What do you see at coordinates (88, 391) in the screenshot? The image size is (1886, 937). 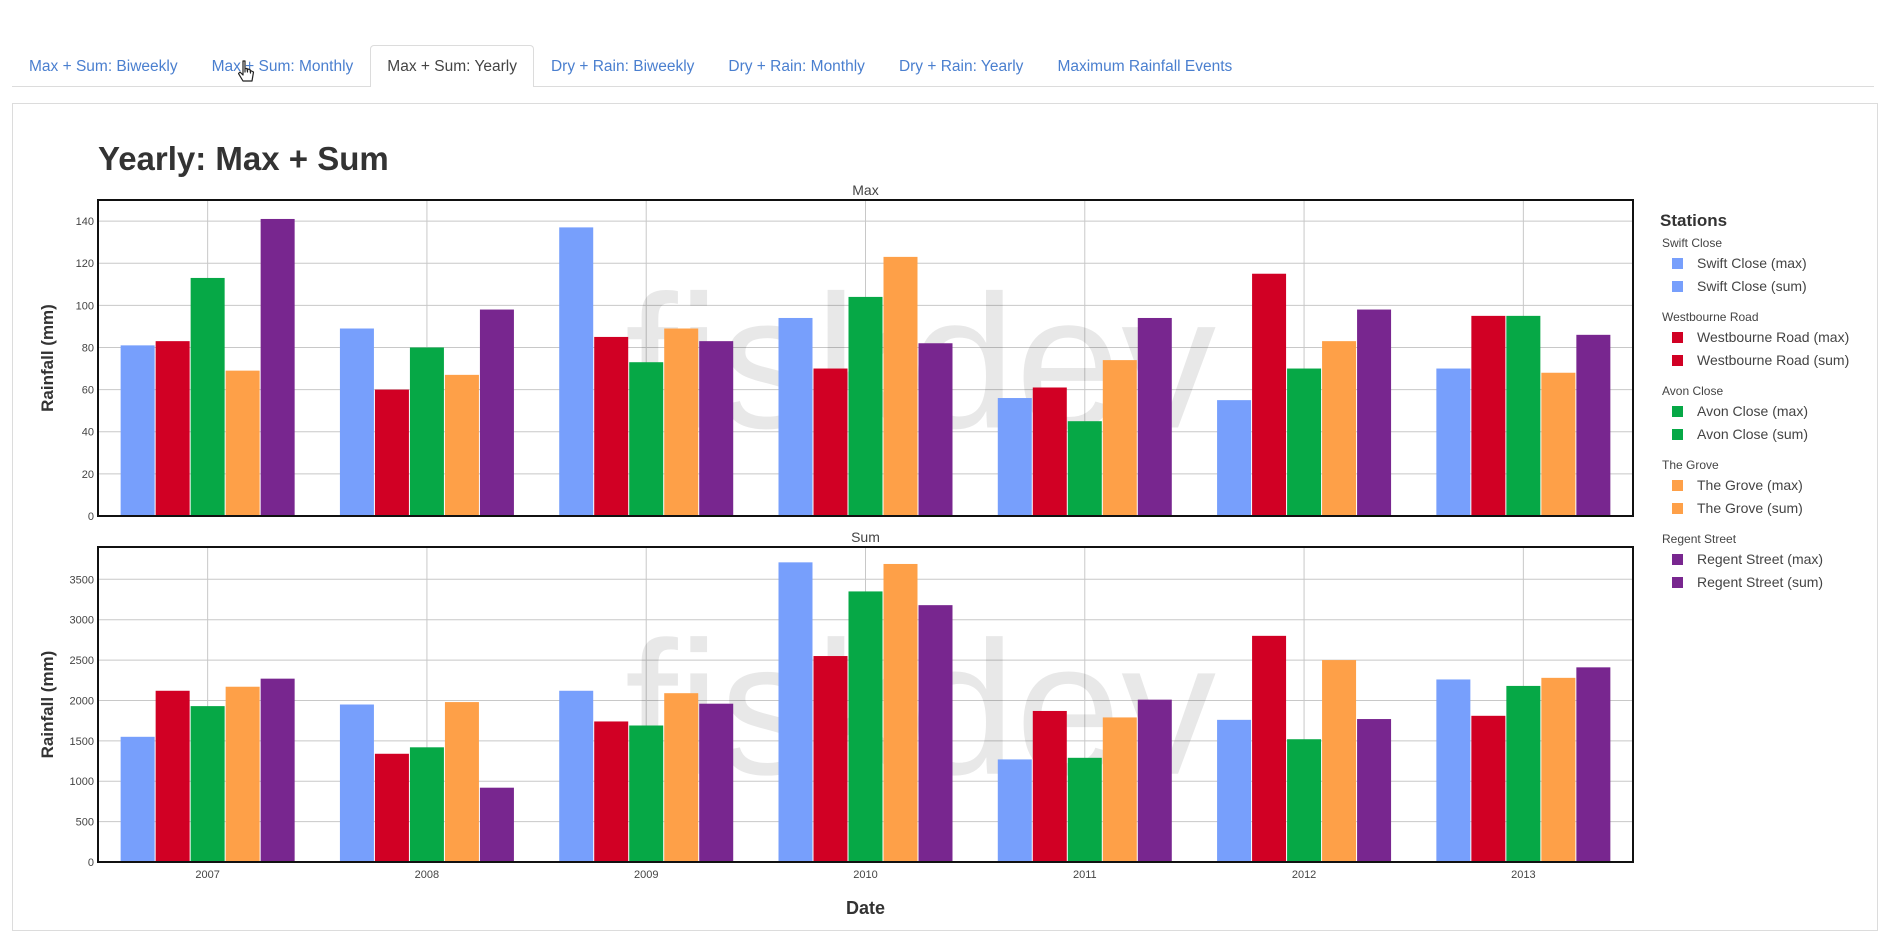 I see `y-tick-label: 60` at bounding box center [88, 391].